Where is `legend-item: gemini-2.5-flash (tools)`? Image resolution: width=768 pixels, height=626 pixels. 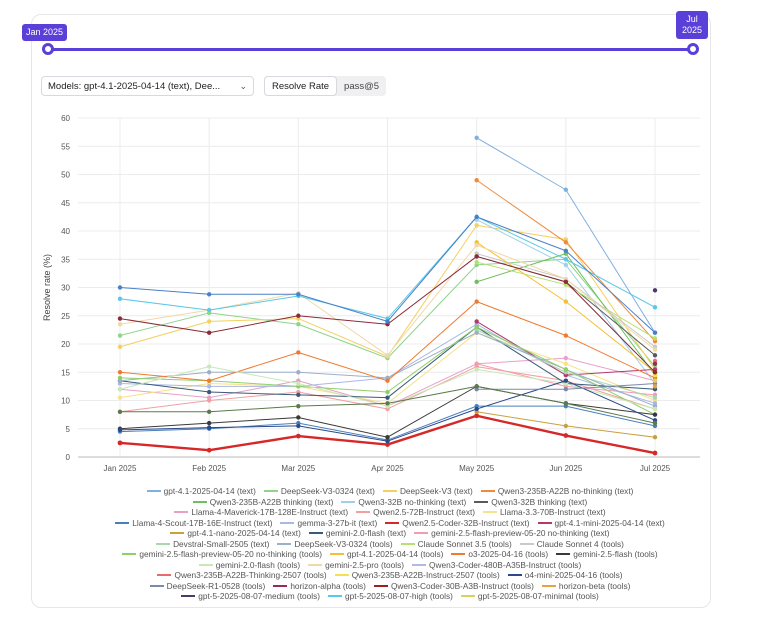
legend-item: gemini-2.5-flash (tools) is located at coordinates (607, 554).